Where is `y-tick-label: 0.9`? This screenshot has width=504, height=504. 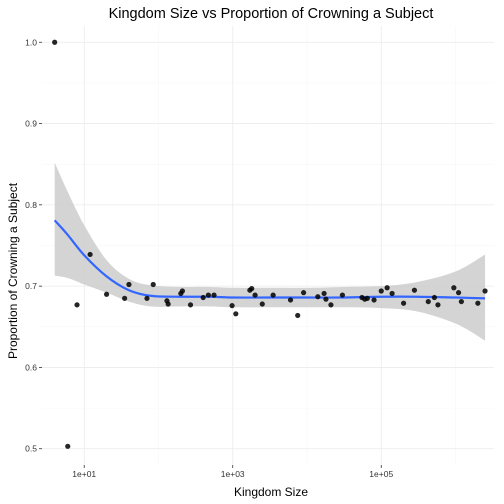
y-tick-label: 0.9 is located at coordinates (31, 124).